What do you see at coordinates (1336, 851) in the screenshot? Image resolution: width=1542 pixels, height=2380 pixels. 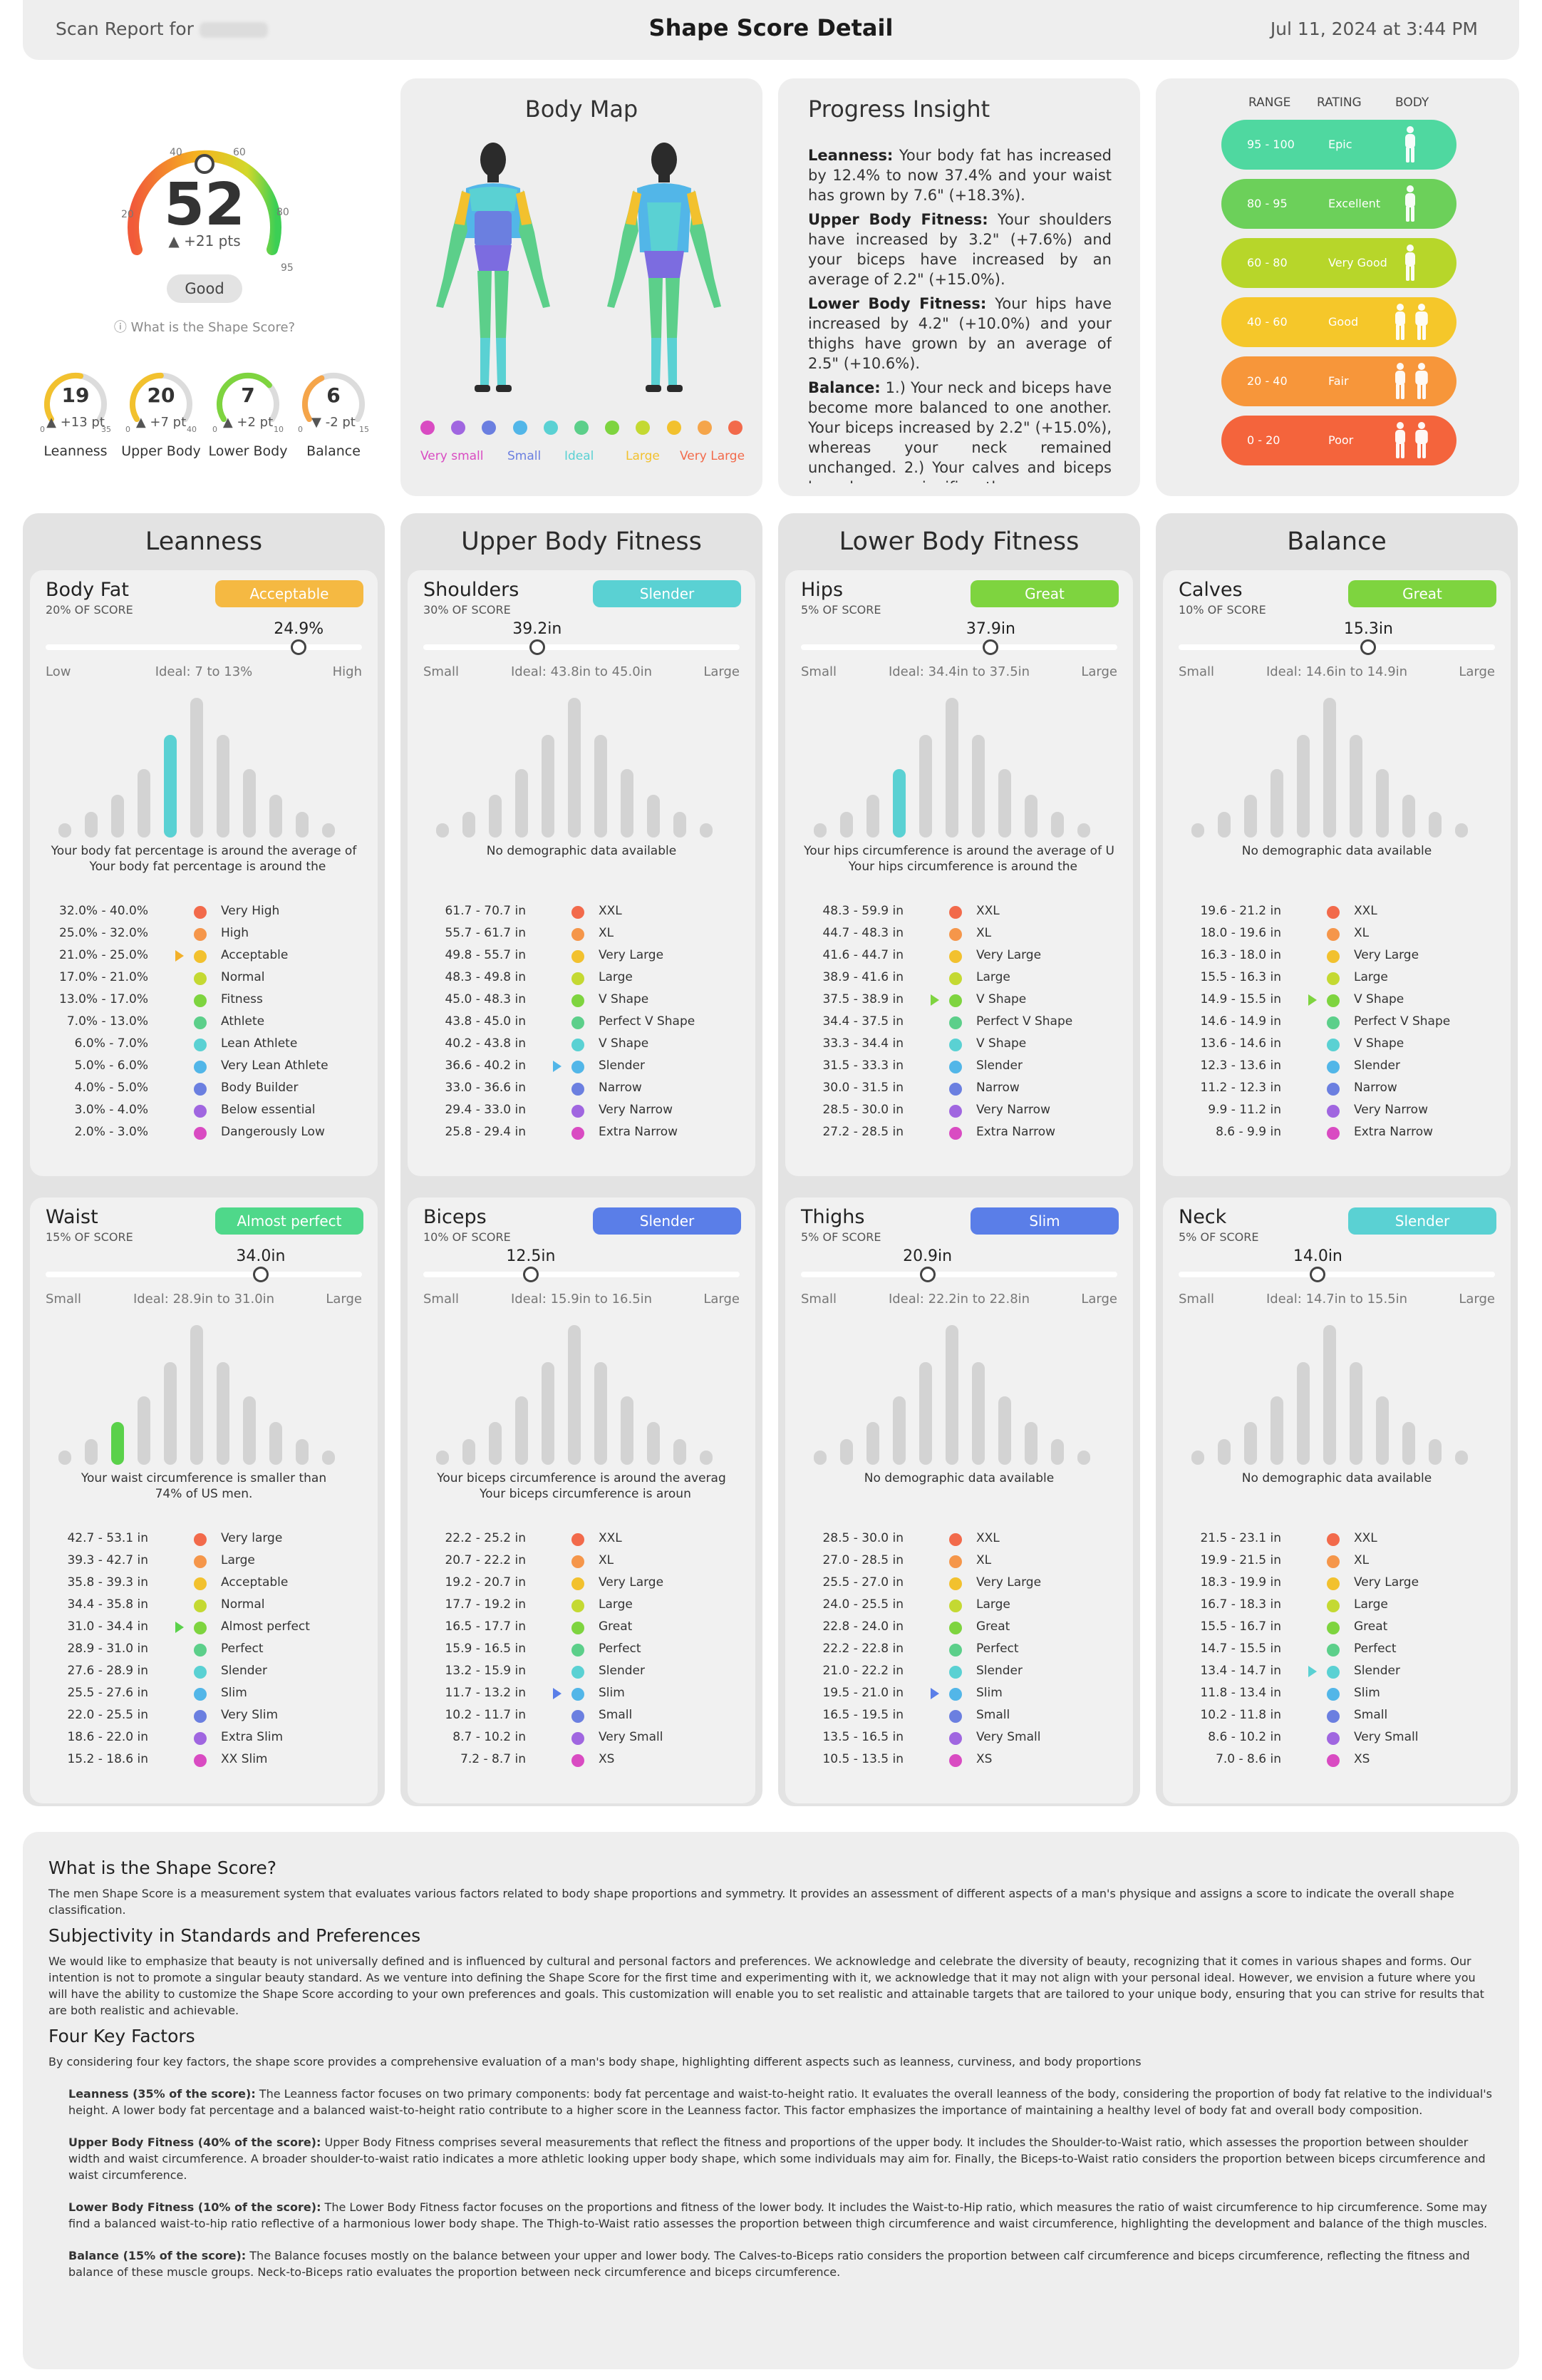 I see `demographic-note: No demographic data available` at bounding box center [1336, 851].